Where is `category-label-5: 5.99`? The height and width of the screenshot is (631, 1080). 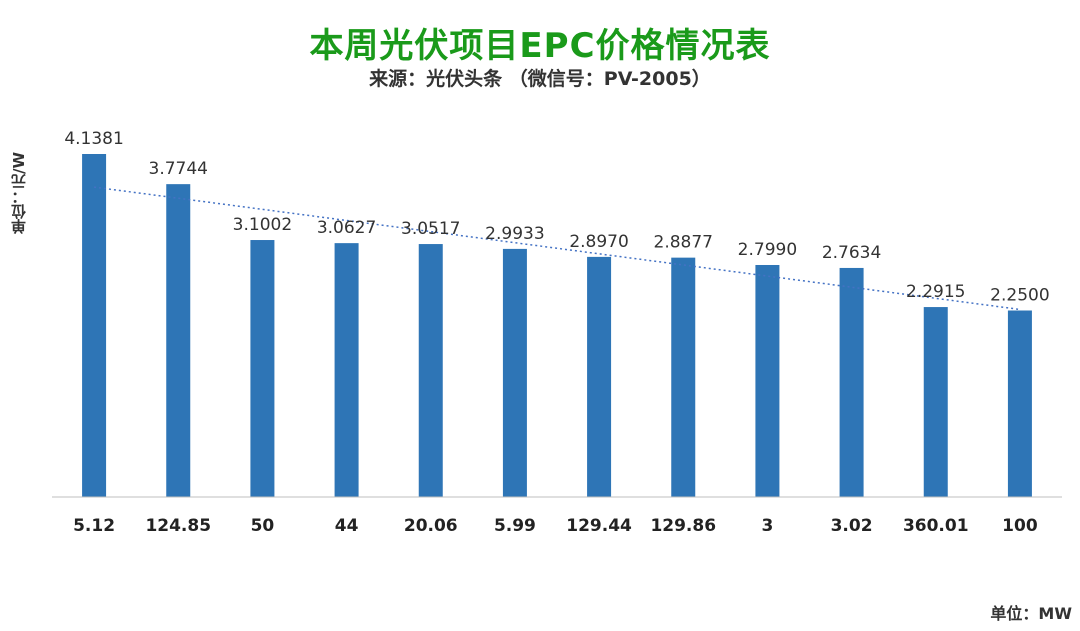
category-label-5: 5.99 is located at coordinates (515, 526).